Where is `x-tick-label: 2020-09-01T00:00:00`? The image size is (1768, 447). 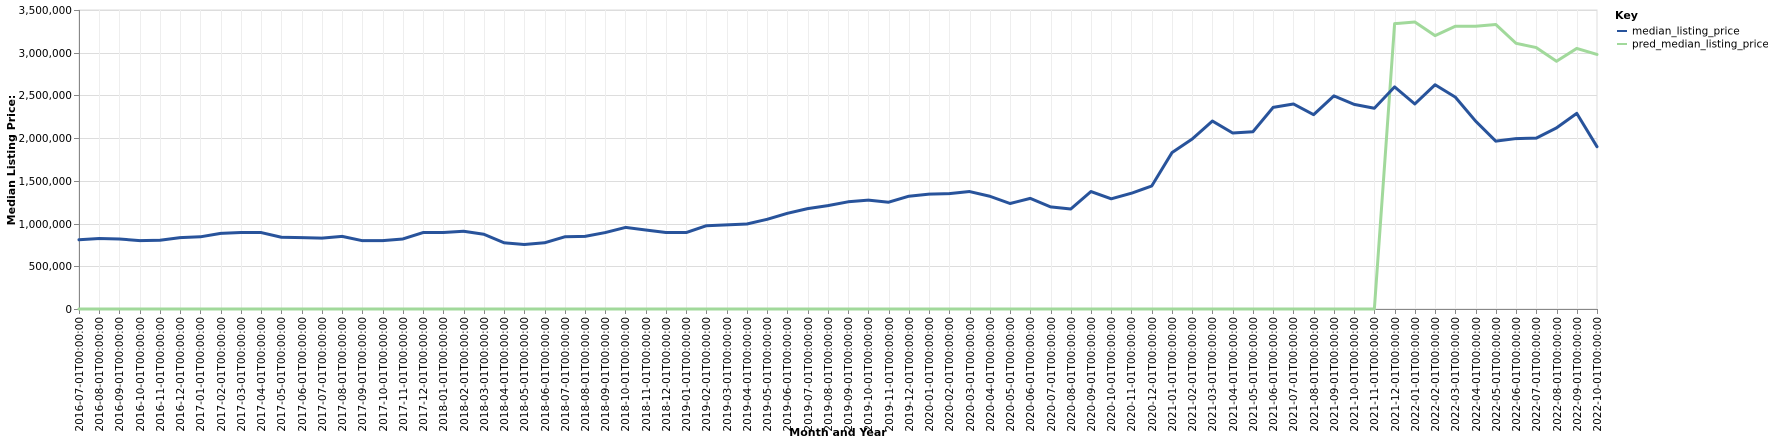 x-tick-label: 2020-09-01T00:00:00 is located at coordinates (1092, 374).